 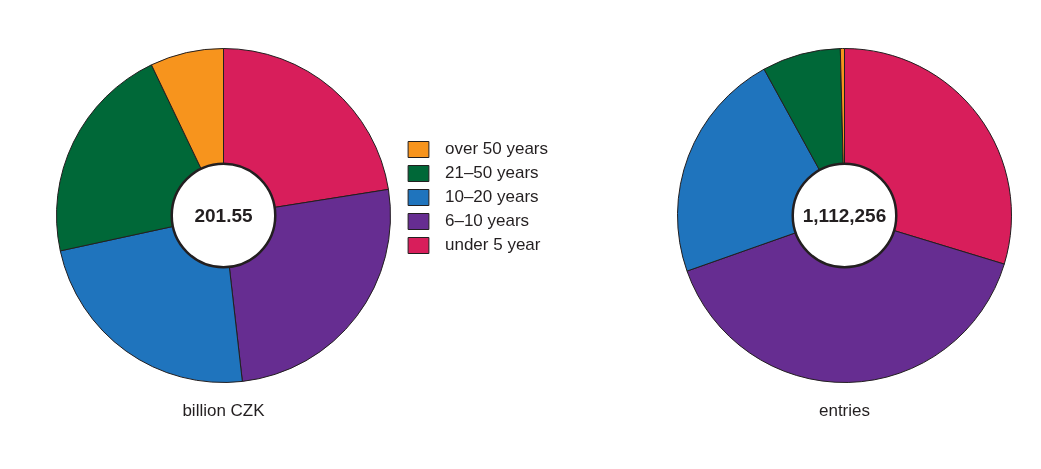 What do you see at coordinates (224, 410) in the screenshot?
I see `text: billion CZK` at bounding box center [224, 410].